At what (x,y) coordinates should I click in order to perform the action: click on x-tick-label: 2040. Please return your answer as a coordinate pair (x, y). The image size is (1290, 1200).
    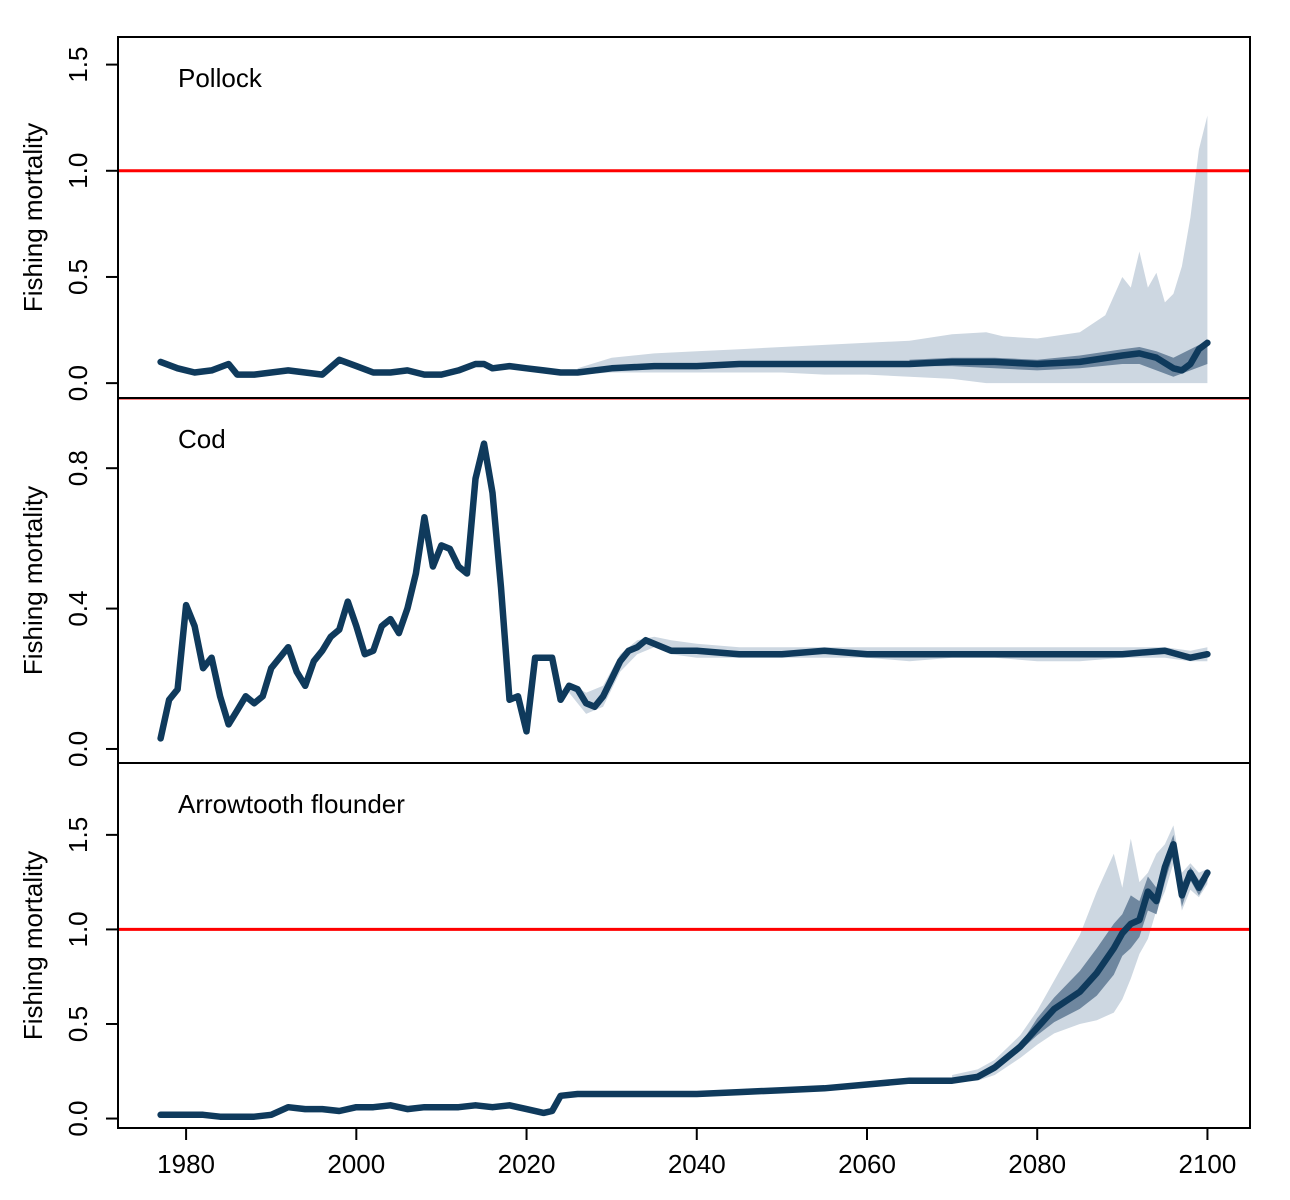
    Looking at the image, I should click on (697, 1164).